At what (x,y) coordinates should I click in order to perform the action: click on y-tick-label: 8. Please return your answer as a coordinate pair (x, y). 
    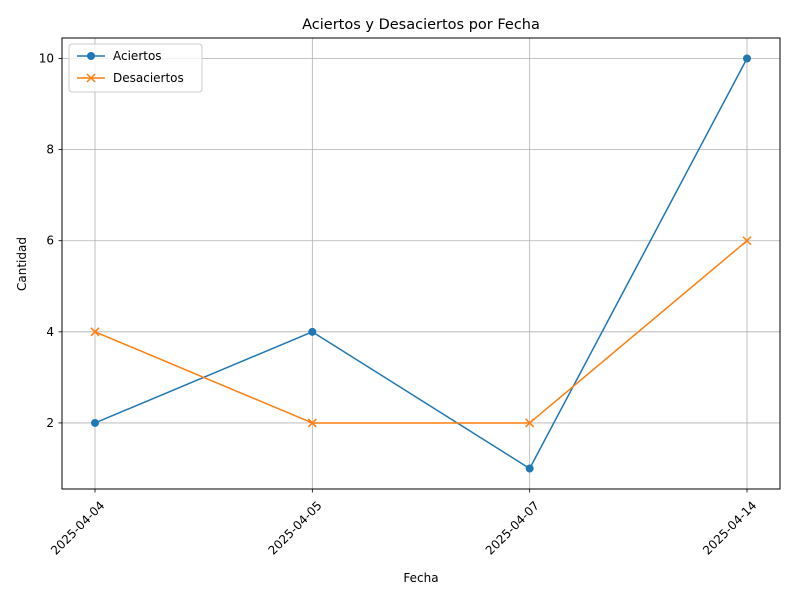
    Looking at the image, I should click on (50, 150).